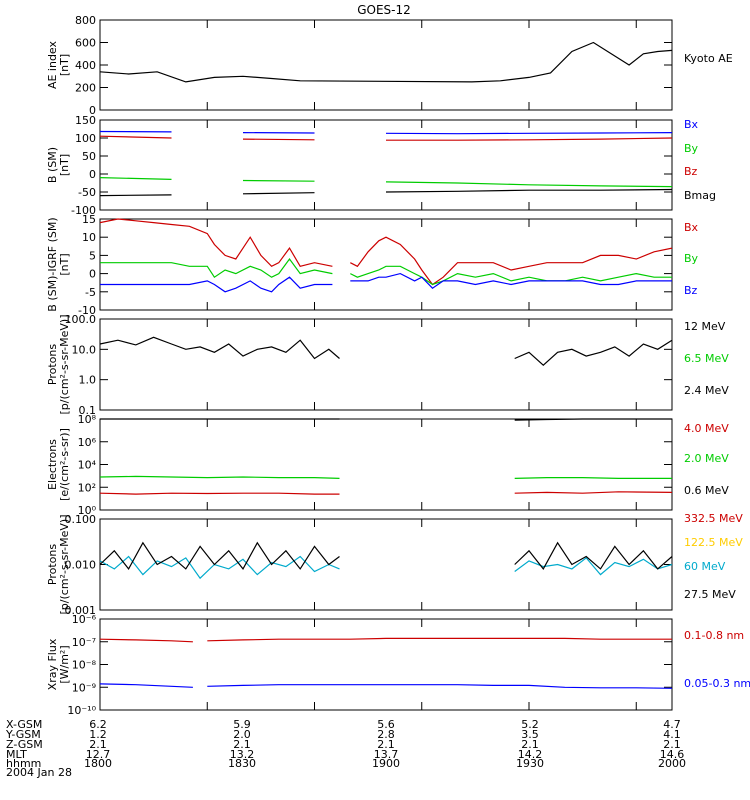  I want to click on legend-entry: 4.0 MeV, so click(706, 428).